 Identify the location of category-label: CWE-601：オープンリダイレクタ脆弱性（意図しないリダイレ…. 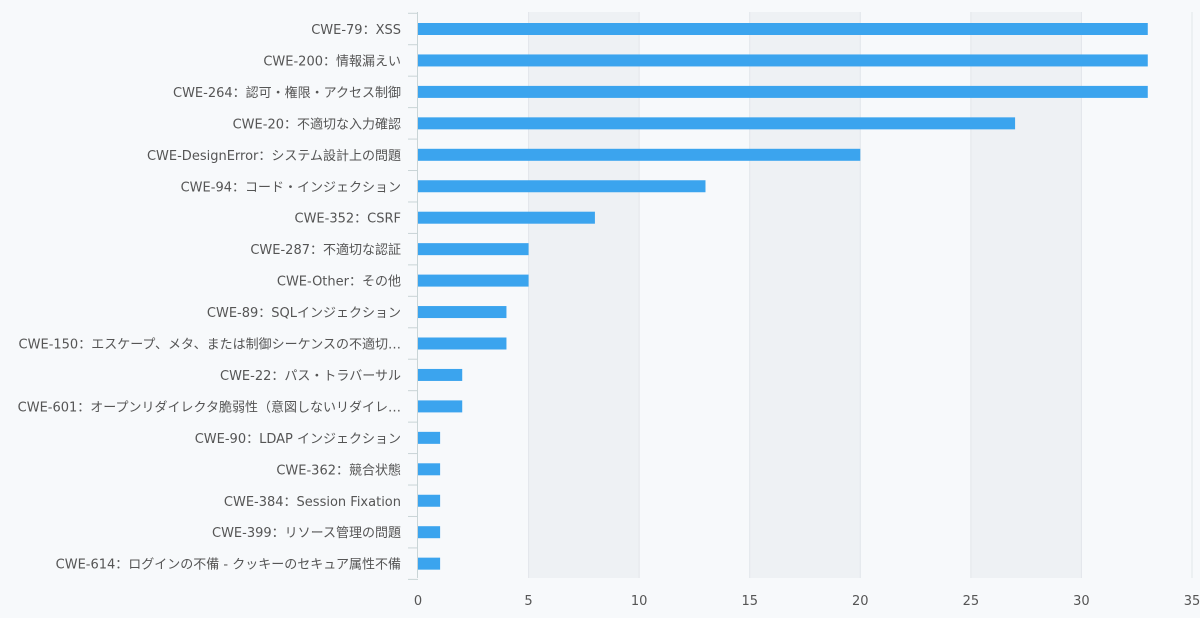
(209, 407).